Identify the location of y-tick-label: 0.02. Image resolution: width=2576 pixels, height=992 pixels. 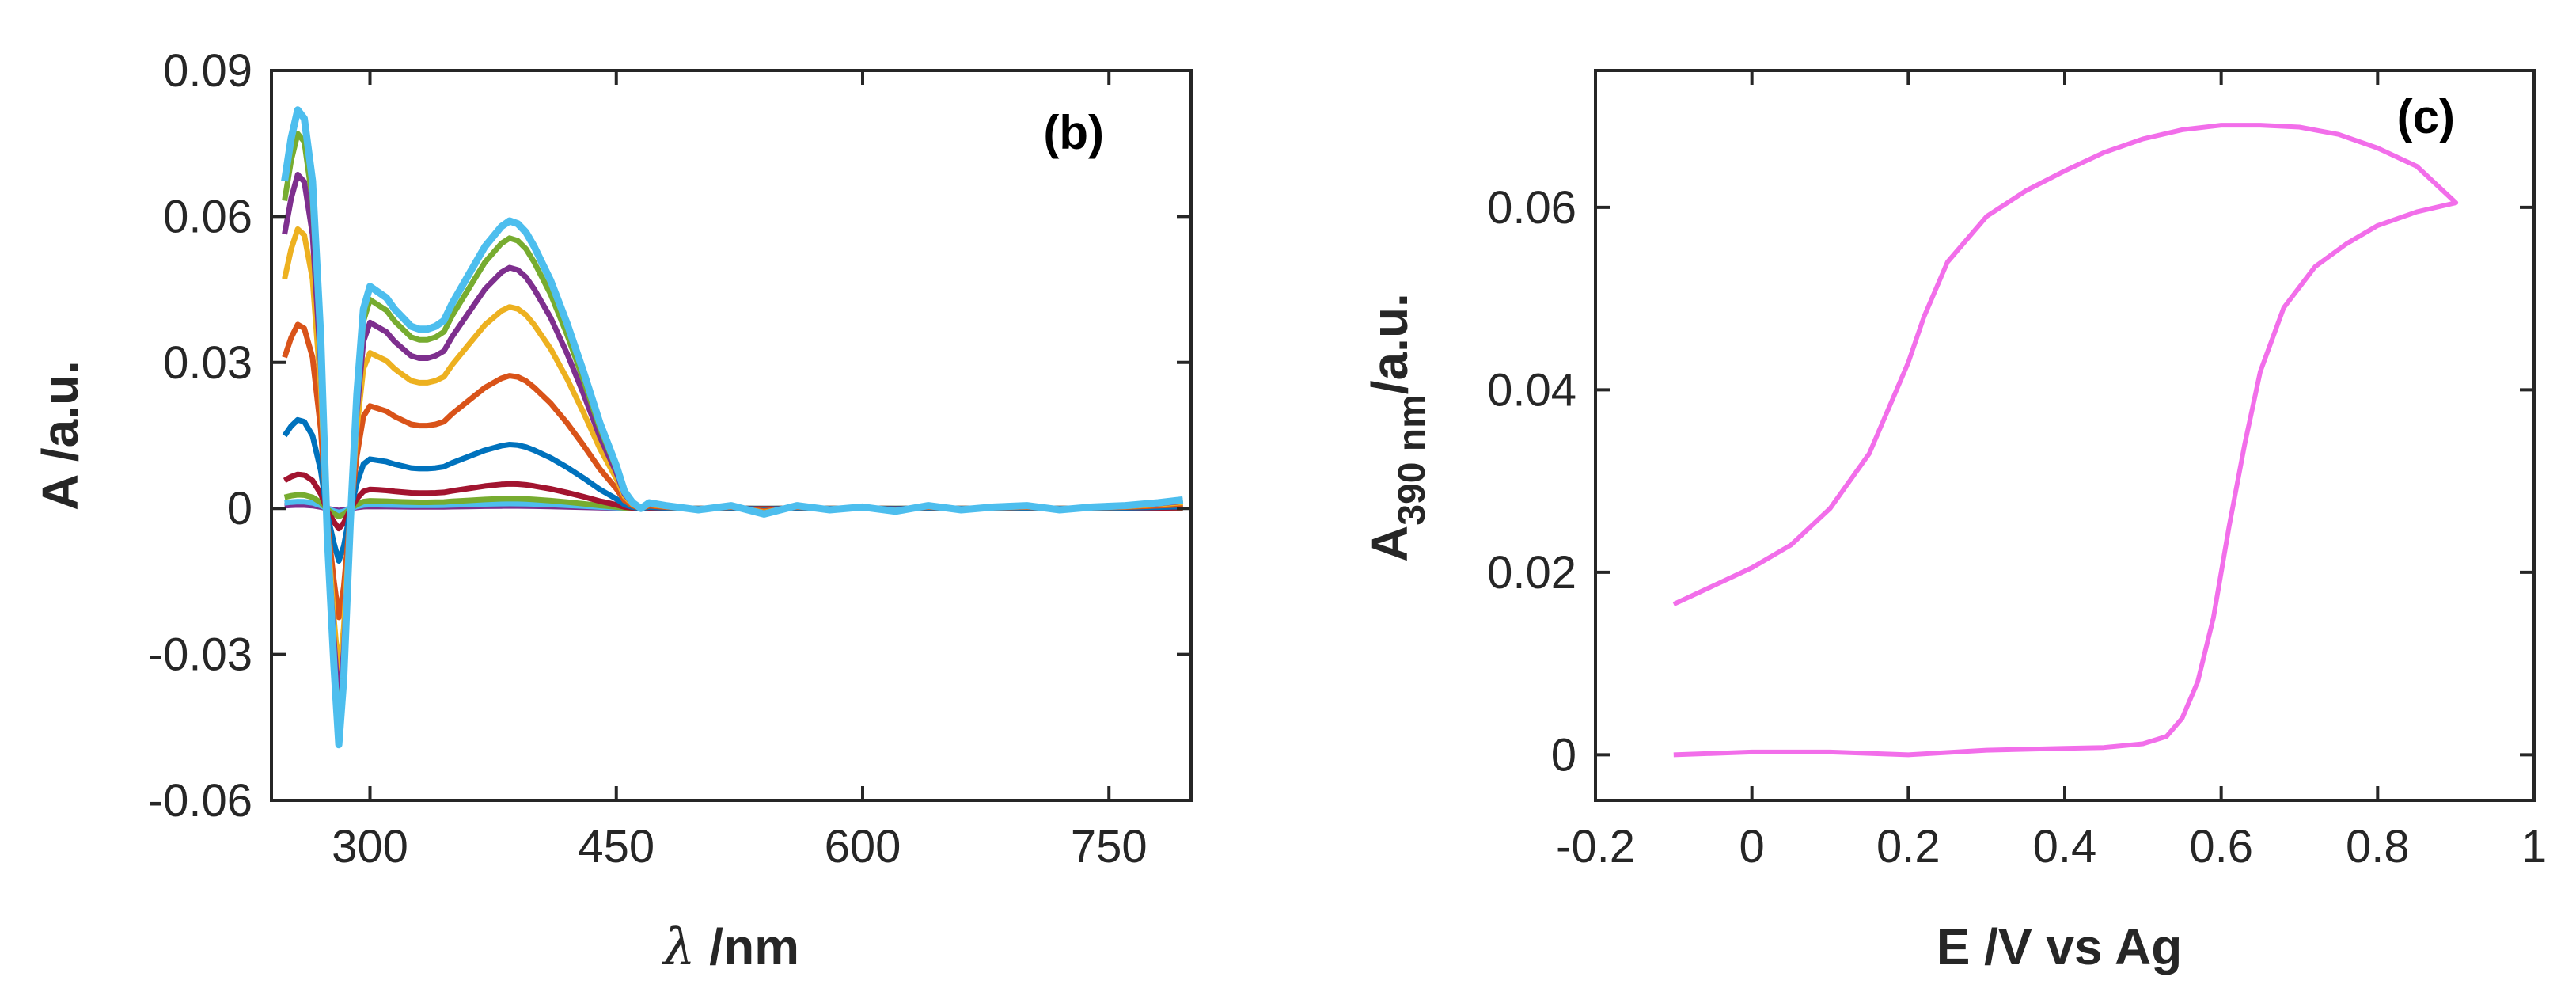
(1531, 573).